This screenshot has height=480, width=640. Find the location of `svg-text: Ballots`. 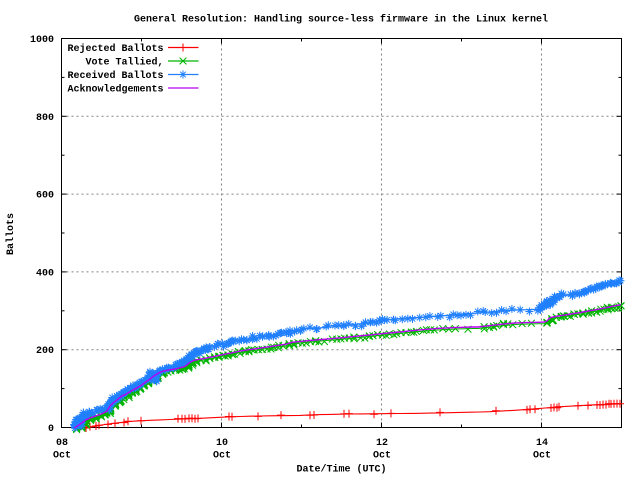

svg-text: Ballots is located at coordinates (11, 234).